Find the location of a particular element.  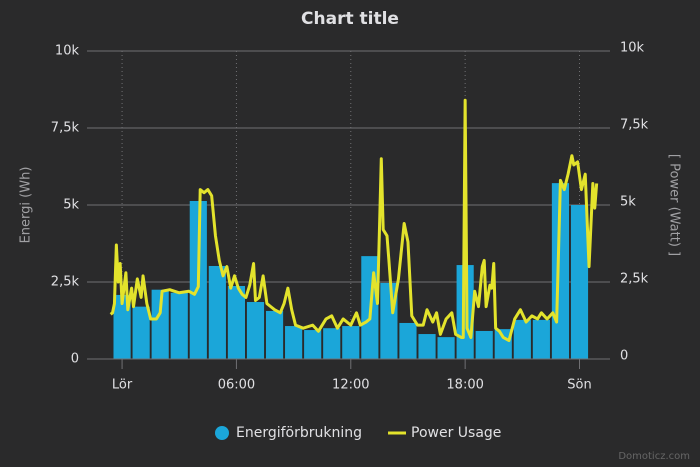

y-axis-label: Energi (Wh) is located at coordinates (26, 205).